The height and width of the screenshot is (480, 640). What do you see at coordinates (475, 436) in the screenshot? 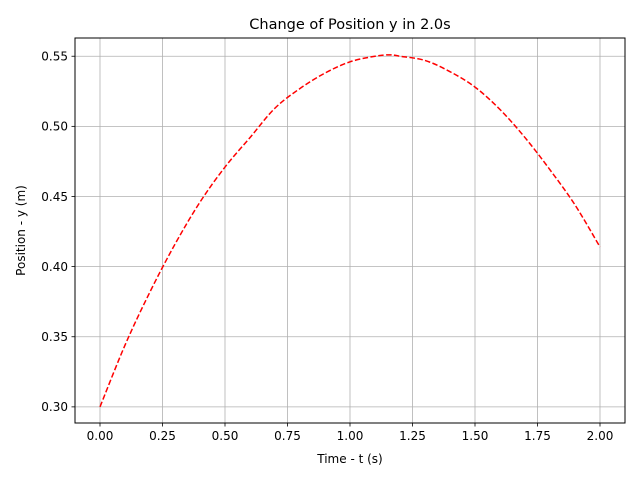
I see `x-tick-label: 1.50` at bounding box center [475, 436].